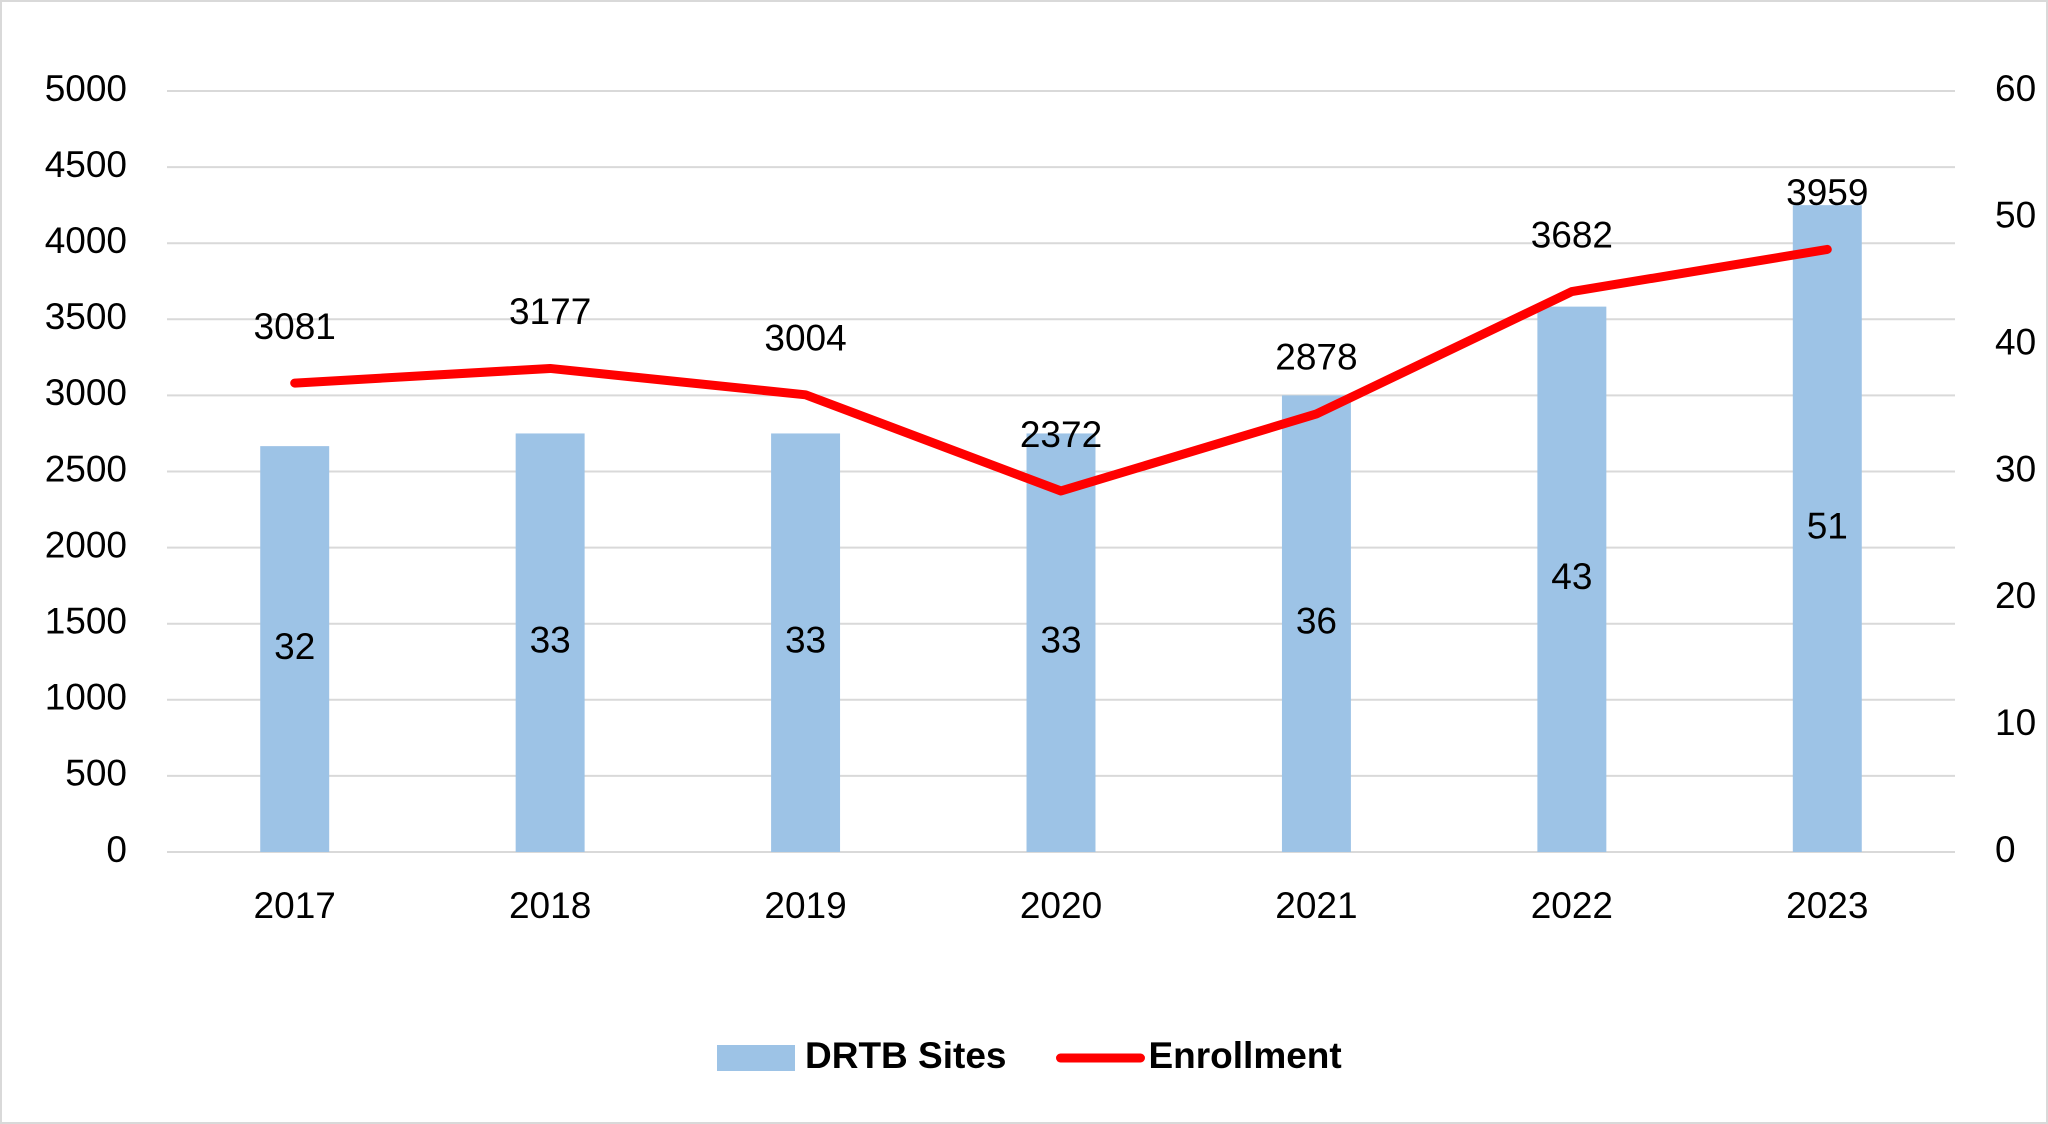  I want to click on bar-value-label: 51, so click(1827, 525).